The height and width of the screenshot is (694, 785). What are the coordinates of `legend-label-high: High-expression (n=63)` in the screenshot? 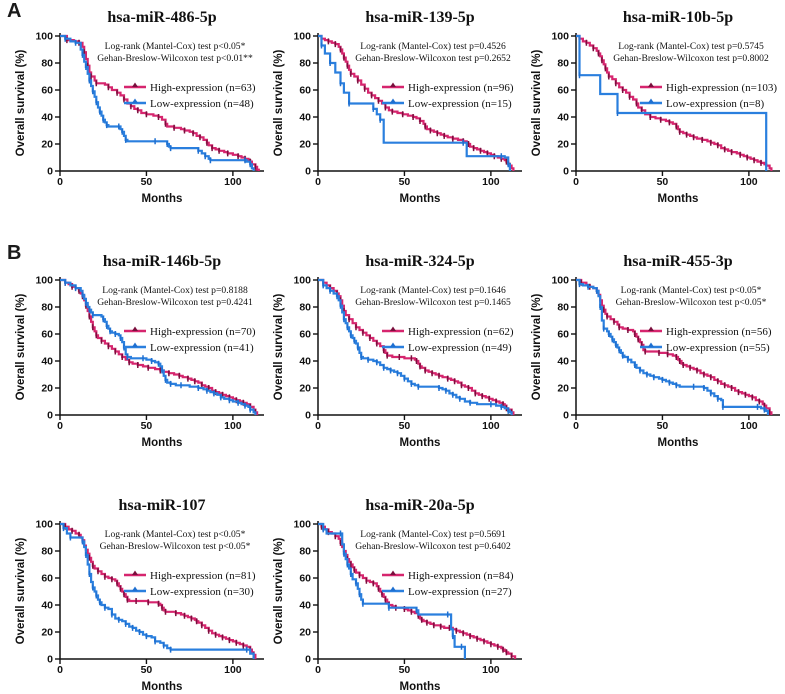 It's located at (203, 88).